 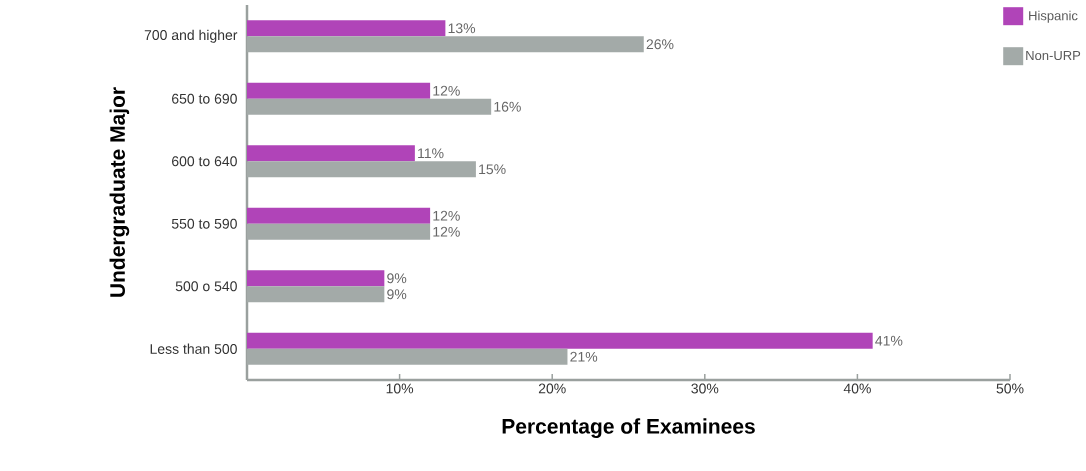 I want to click on x-tick-label: 30%, so click(x=705, y=388).